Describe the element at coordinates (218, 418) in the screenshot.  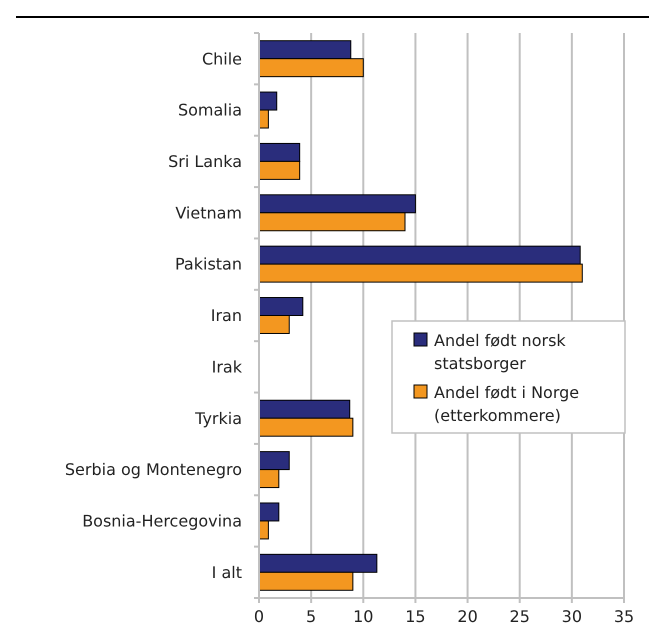
I see `y-tick-label: Tyrkia` at that location.